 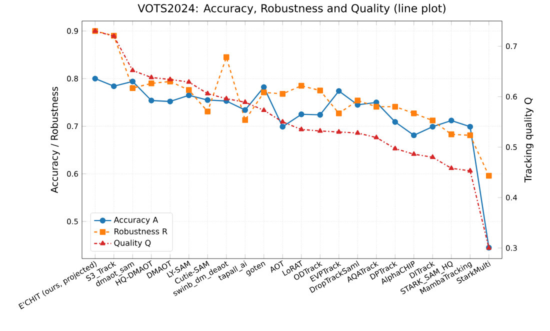 What do you see at coordinates (55, 140) in the screenshot?
I see `y-axis-title: Accuracy / Robustness` at bounding box center [55, 140].